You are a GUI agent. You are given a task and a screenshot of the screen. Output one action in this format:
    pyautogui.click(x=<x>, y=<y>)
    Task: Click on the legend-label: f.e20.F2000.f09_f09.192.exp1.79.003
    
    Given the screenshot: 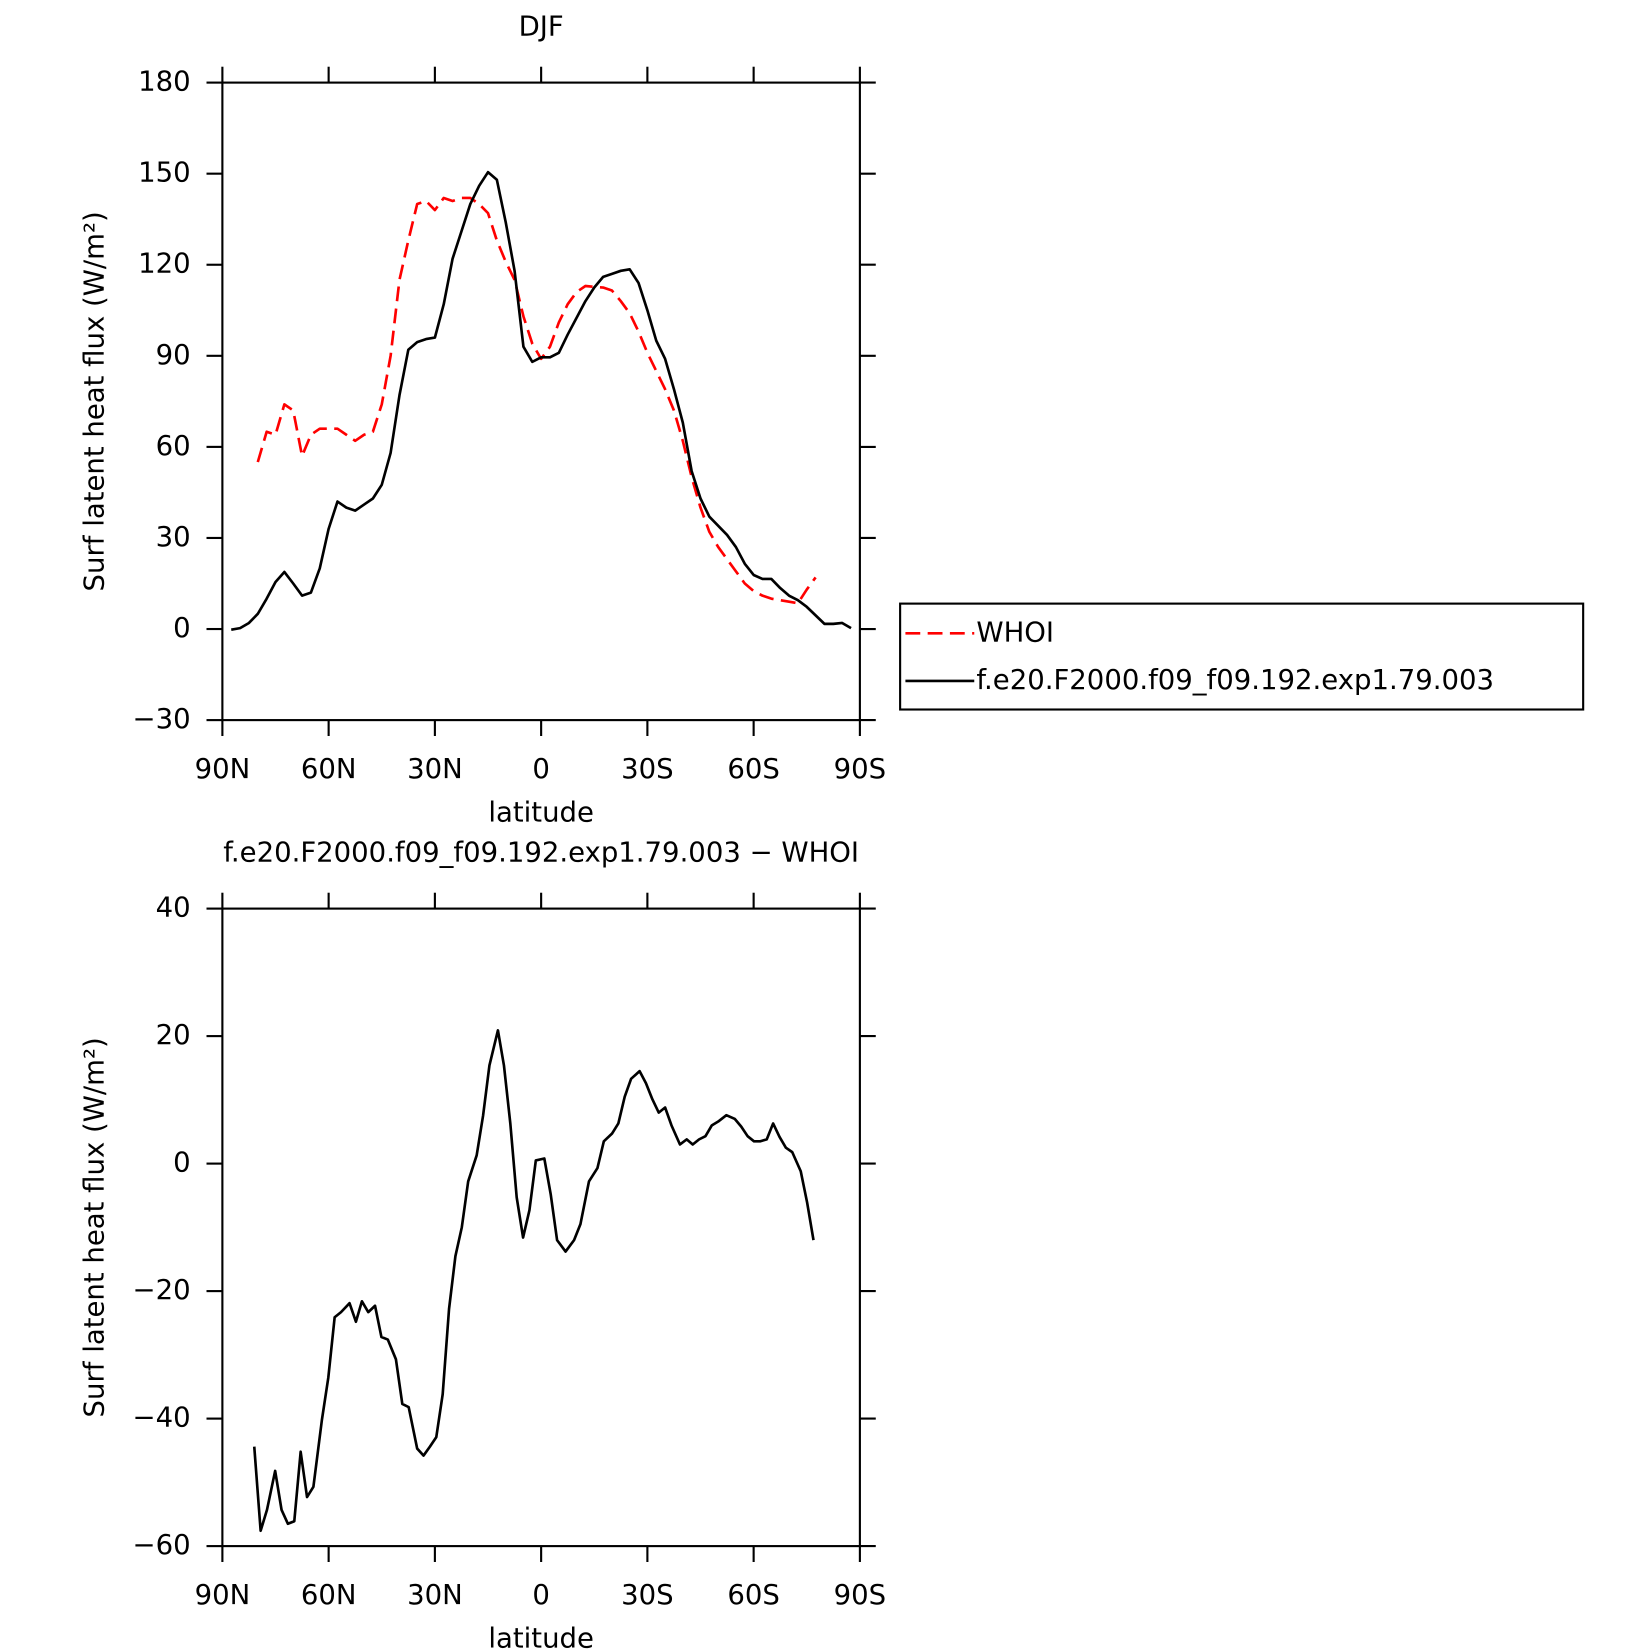 What is the action you would take?
    pyautogui.click(x=1235, y=680)
    